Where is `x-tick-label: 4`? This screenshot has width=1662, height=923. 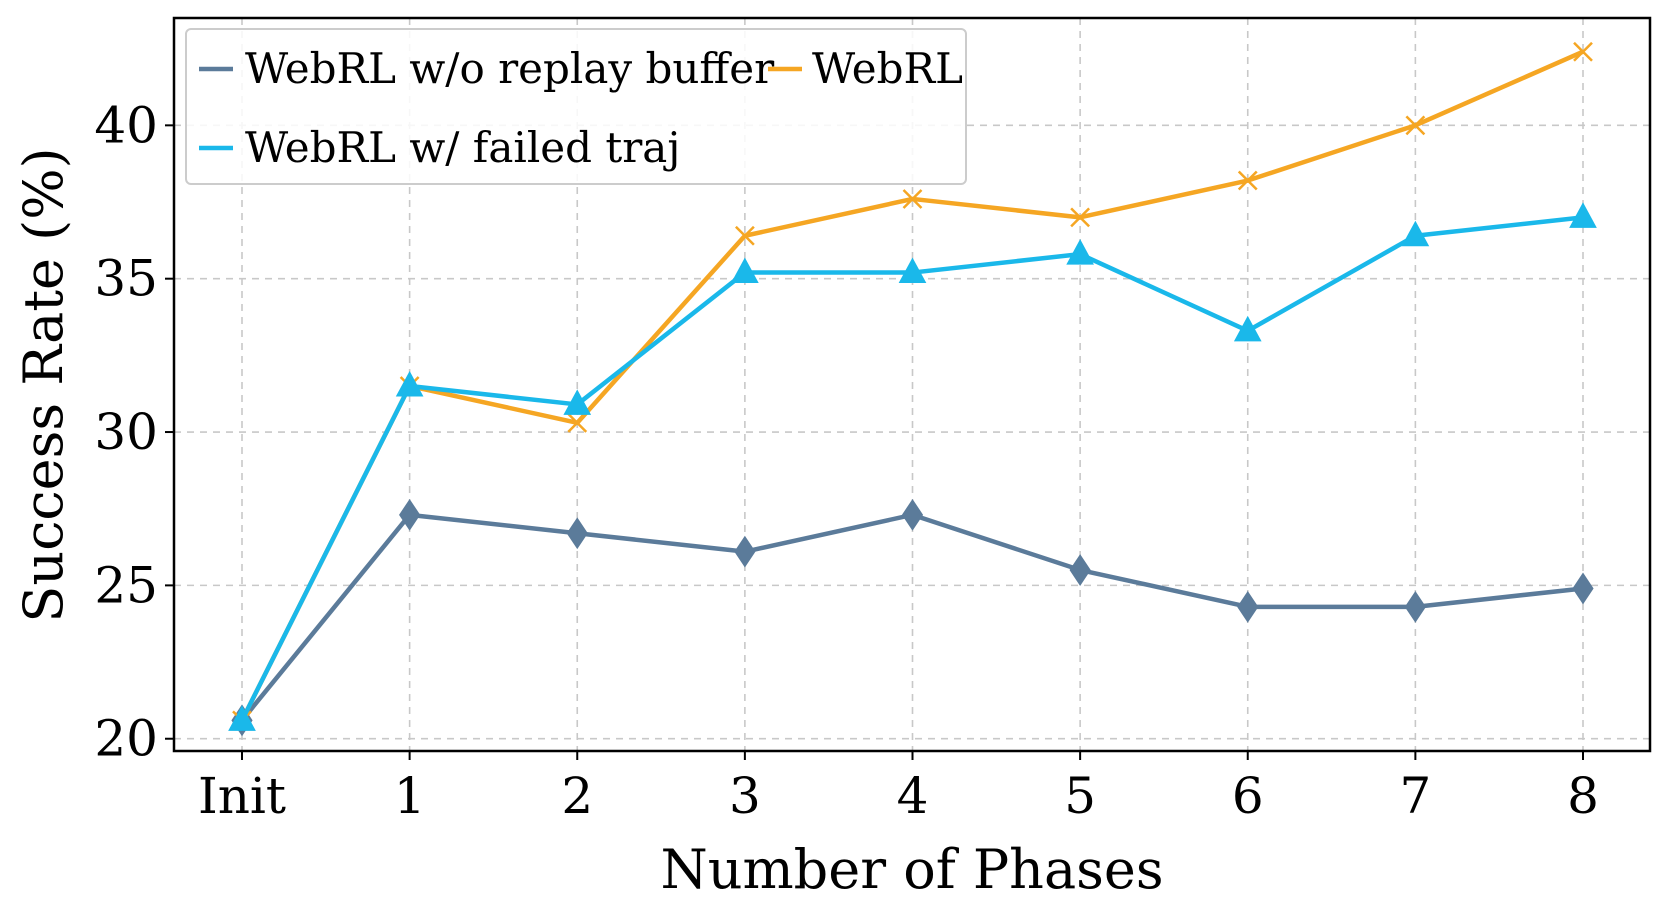 x-tick-label: 4 is located at coordinates (913, 796).